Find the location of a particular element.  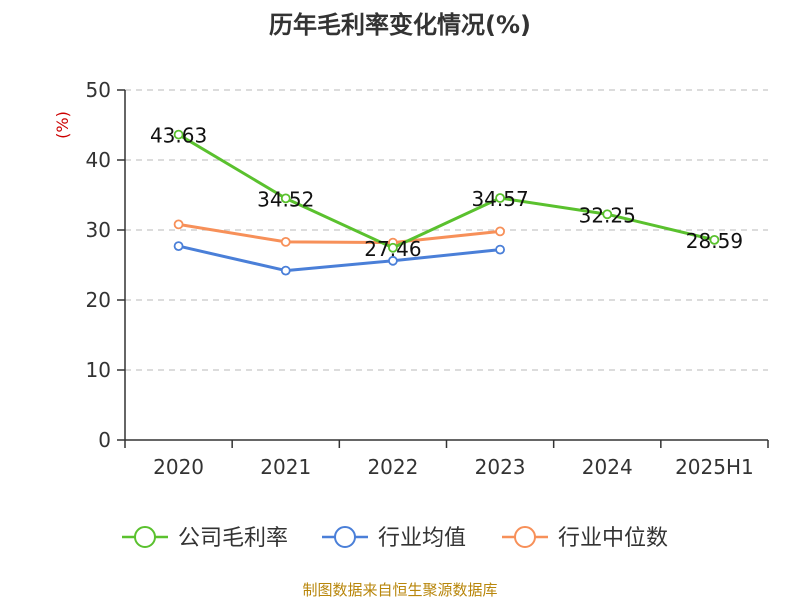

legend-item: 公司毛利率 is located at coordinates (205, 538).